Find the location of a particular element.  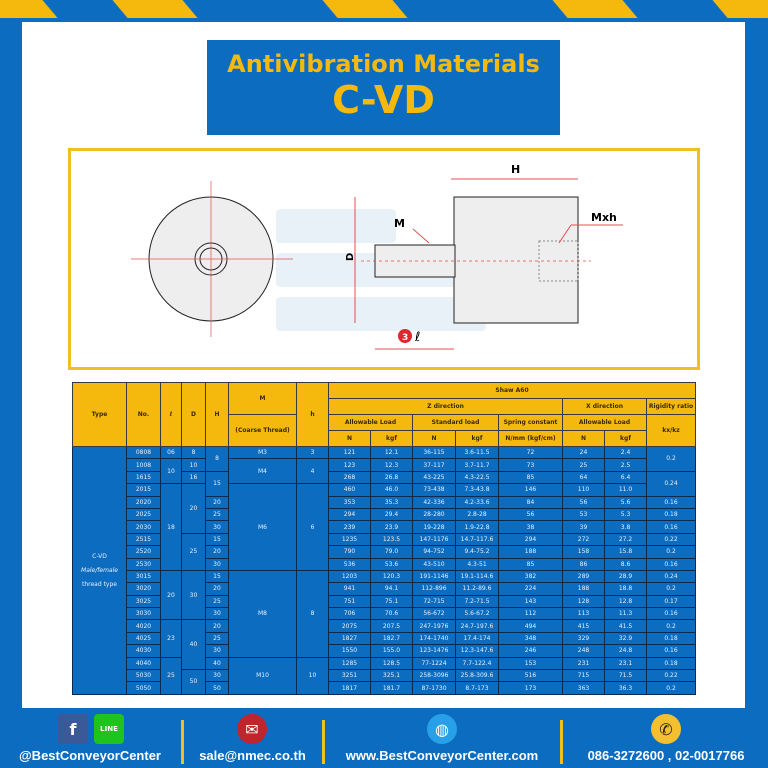

cell-no: 2015 is located at coordinates (143, 490).